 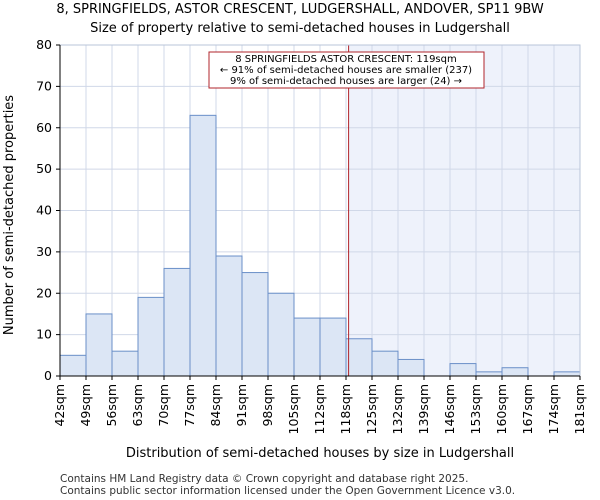 I want to click on x-tick-label: 70sqm, so click(x=163, y=405).